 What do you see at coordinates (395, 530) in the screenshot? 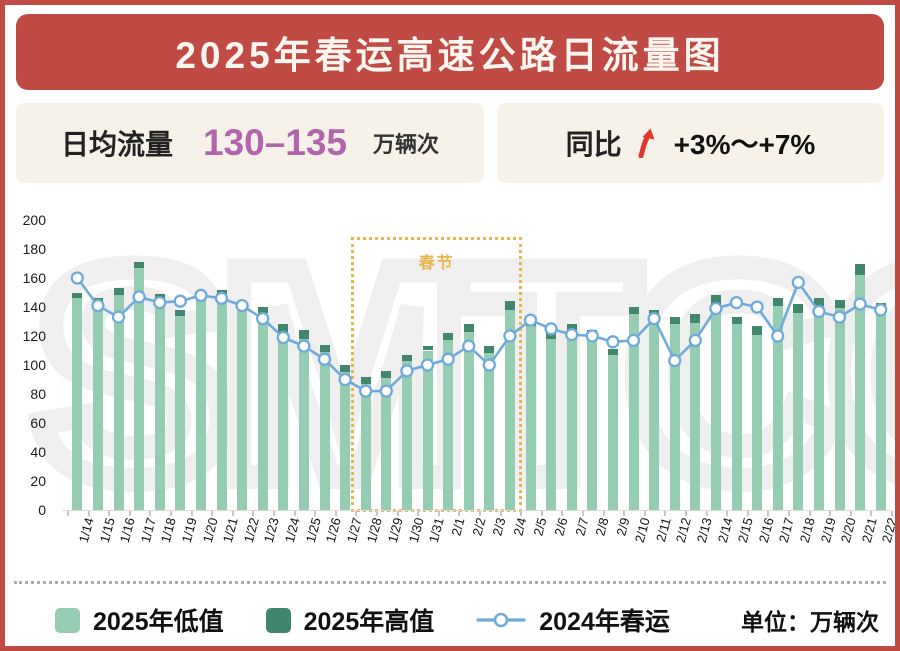
I see `x-axis-label-text: 1/29` at bounding box center [395, 530].